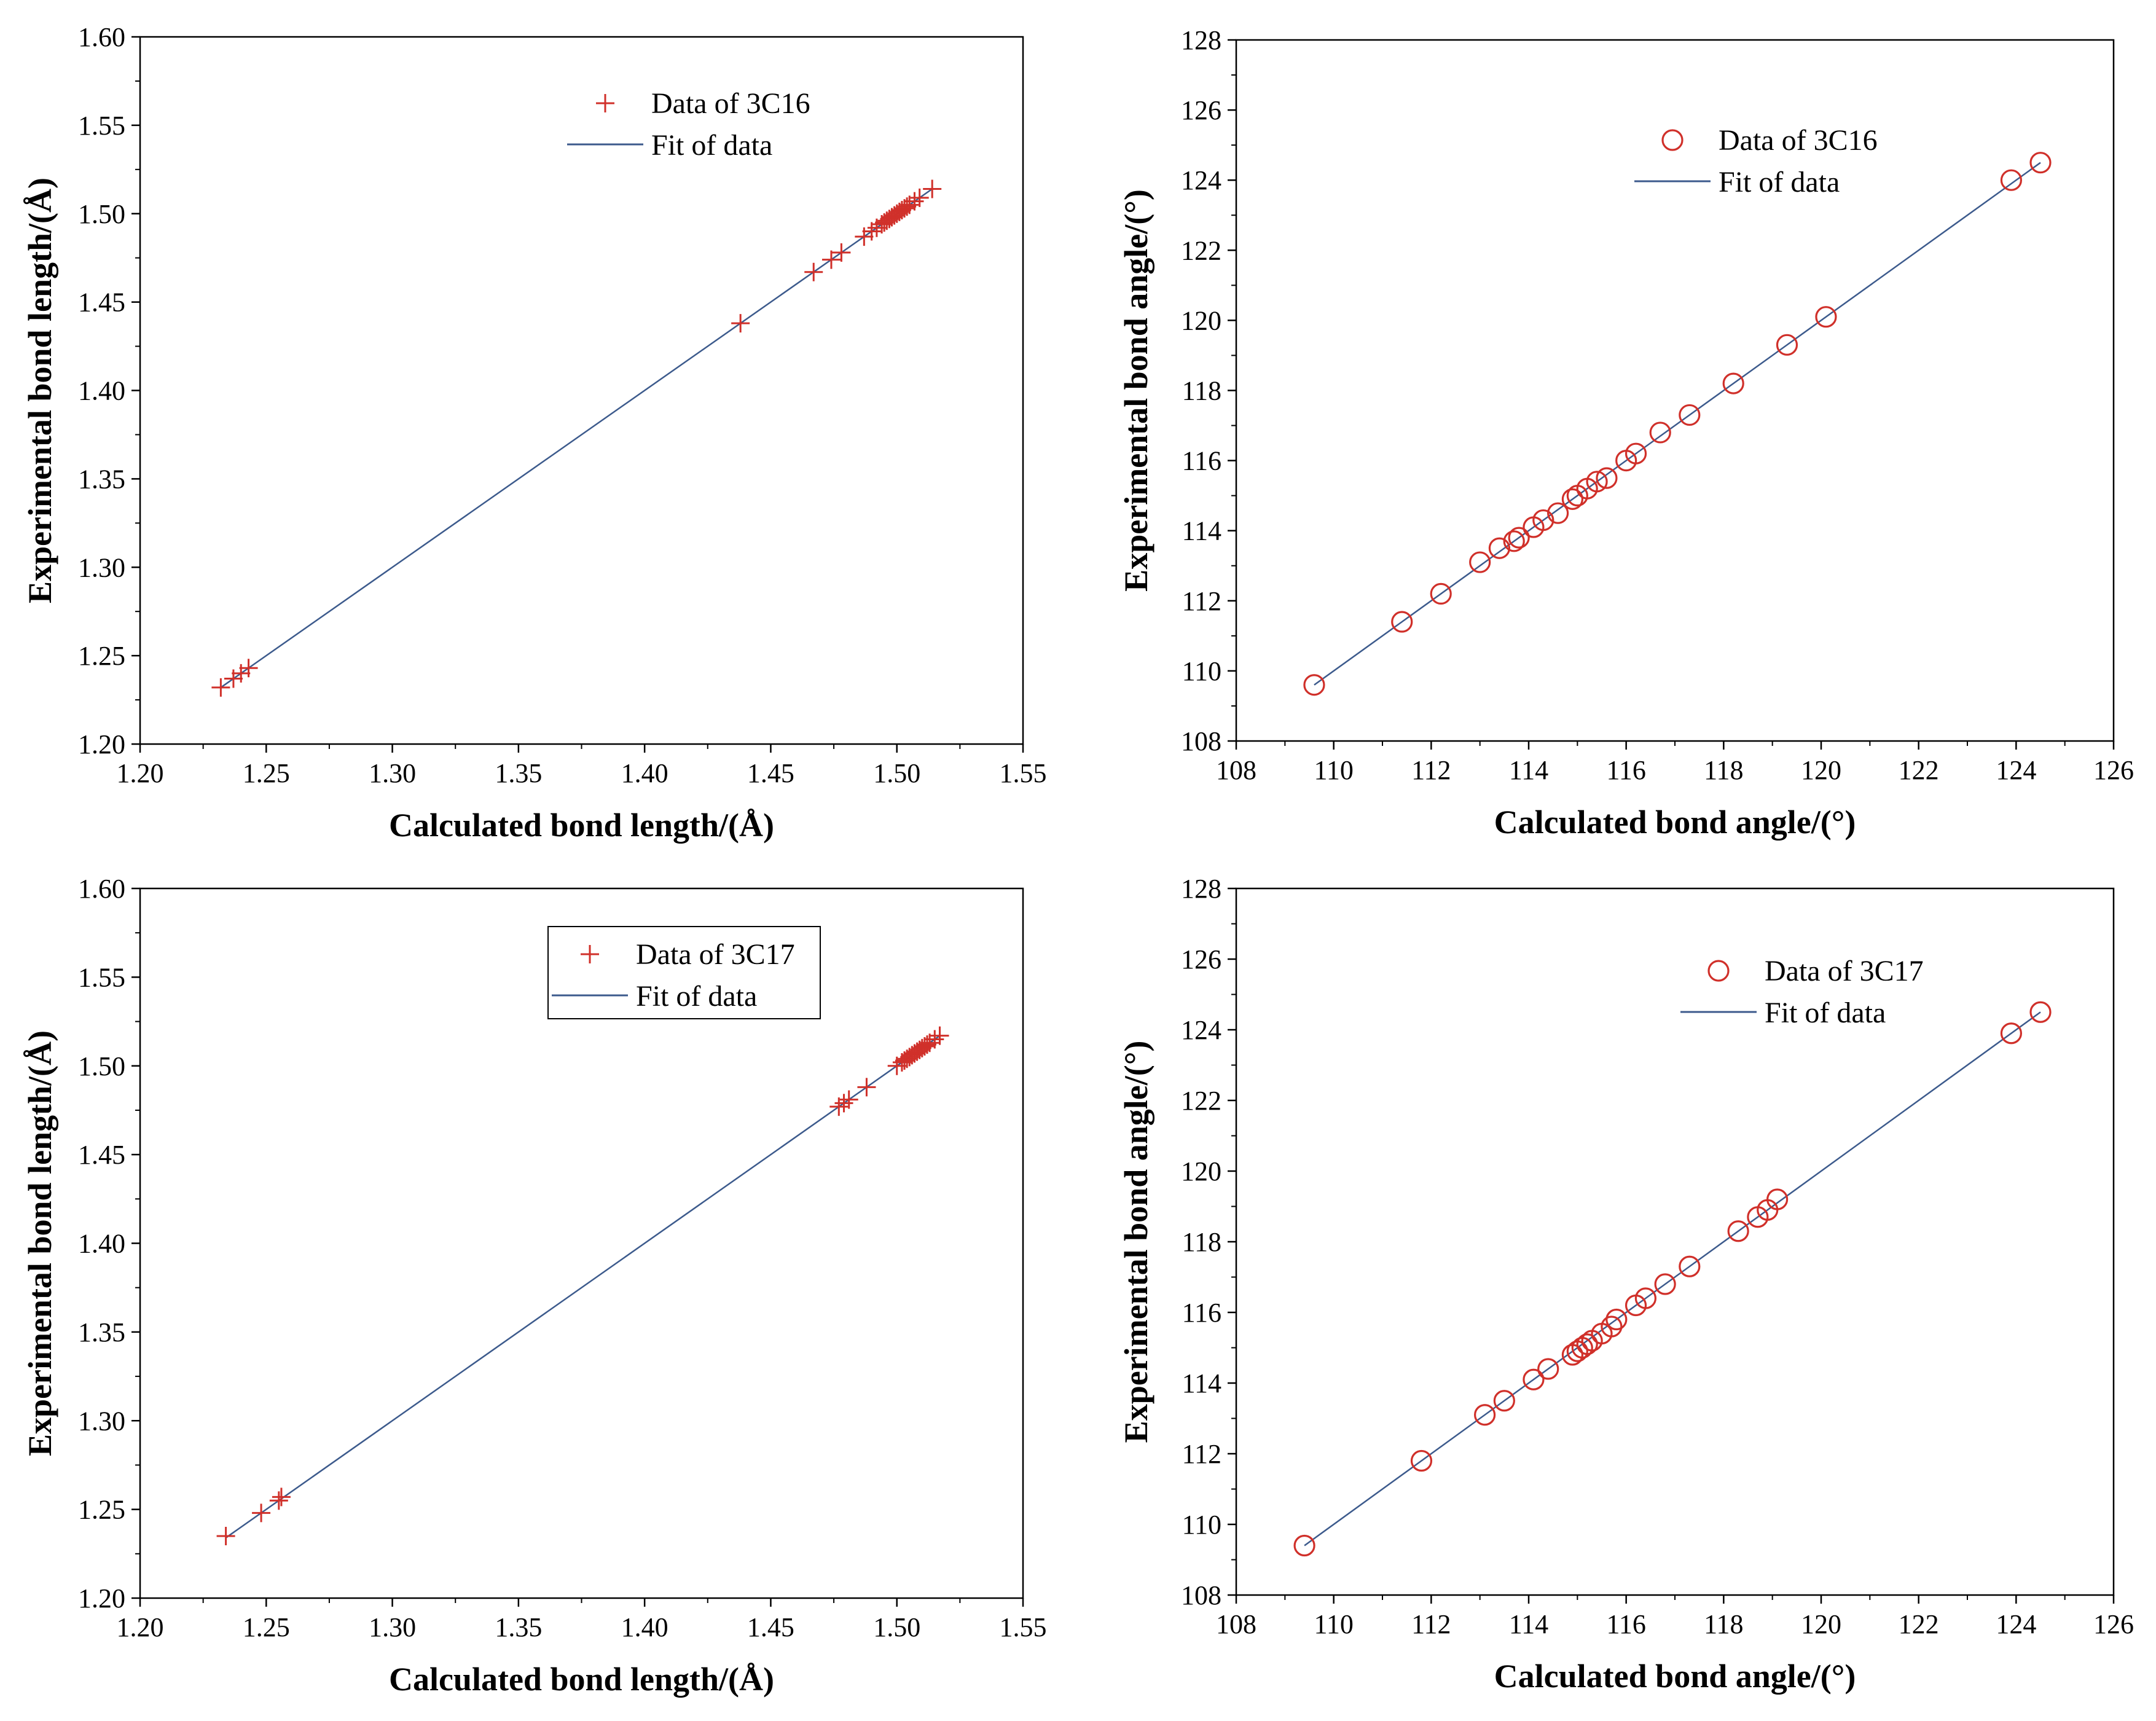  What do you see at coordinates (140, 1627) in the screenshot?
I see `x-tick-label: 1.20` at bounding box center [140, 1627].